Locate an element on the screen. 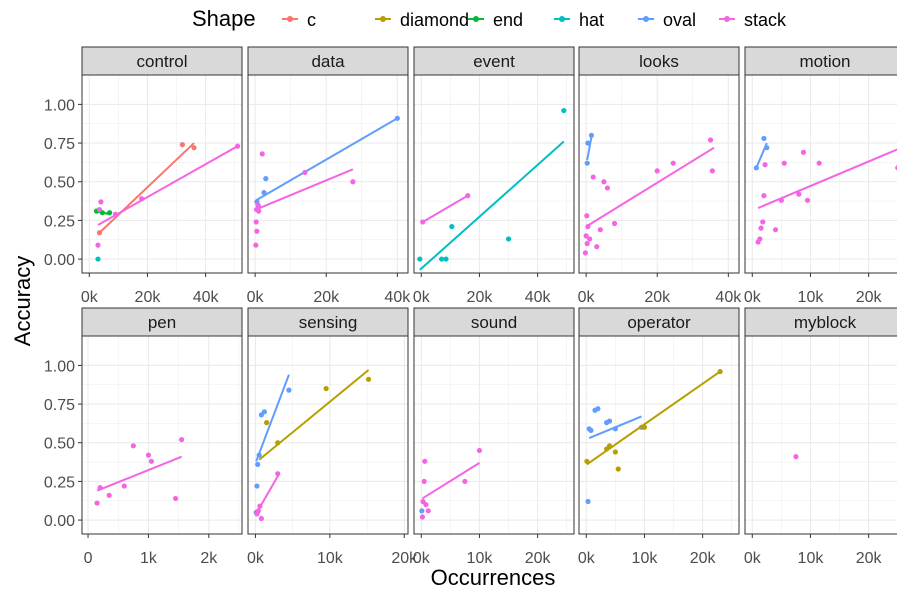 Image resolution: width=897 pixels, height=593 pixels. panel-operator: operator 0k 10k 20k is located at coordinates (659, 437).